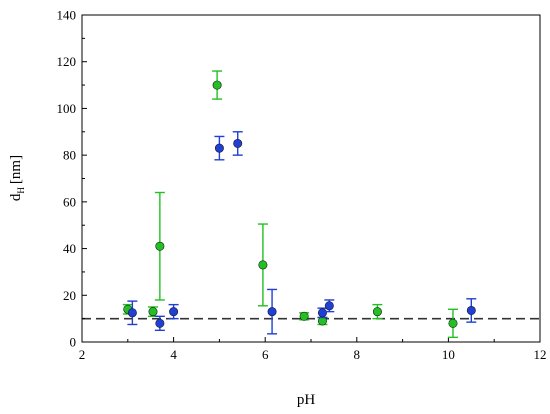 The height and width of the screenshot is (414, 550). Describe the element at coordinates (21, 190) in the screenshot. I see `y-axis-title-subscript: H` at that location.